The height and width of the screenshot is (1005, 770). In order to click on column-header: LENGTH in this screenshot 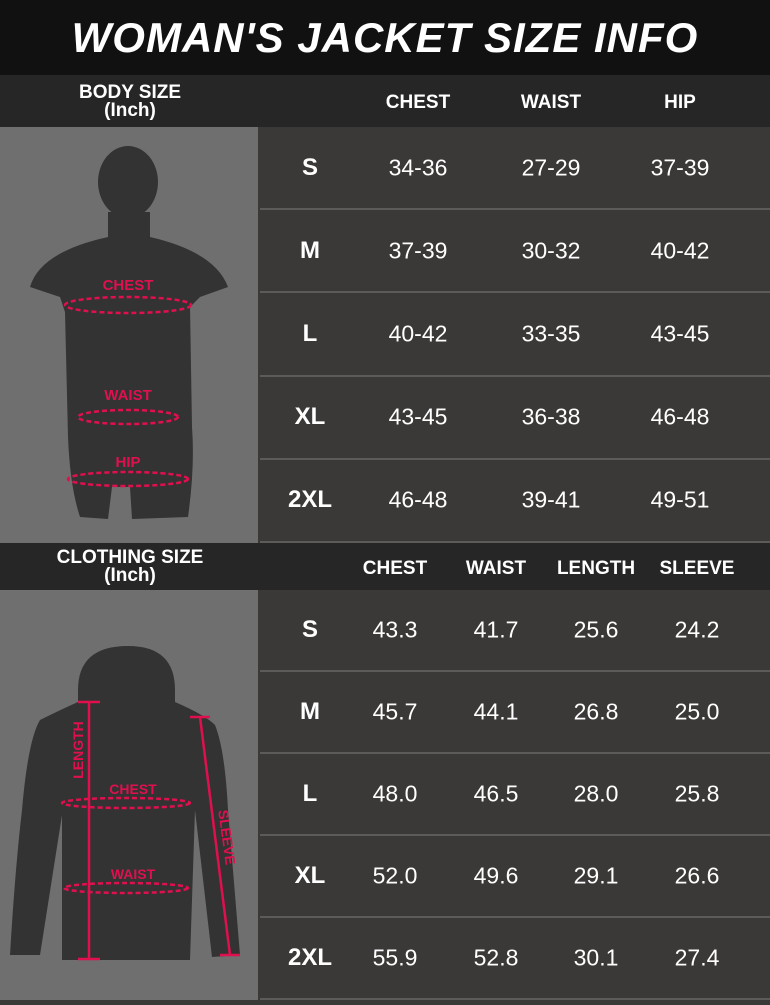, I will do `click(596, 568)`.